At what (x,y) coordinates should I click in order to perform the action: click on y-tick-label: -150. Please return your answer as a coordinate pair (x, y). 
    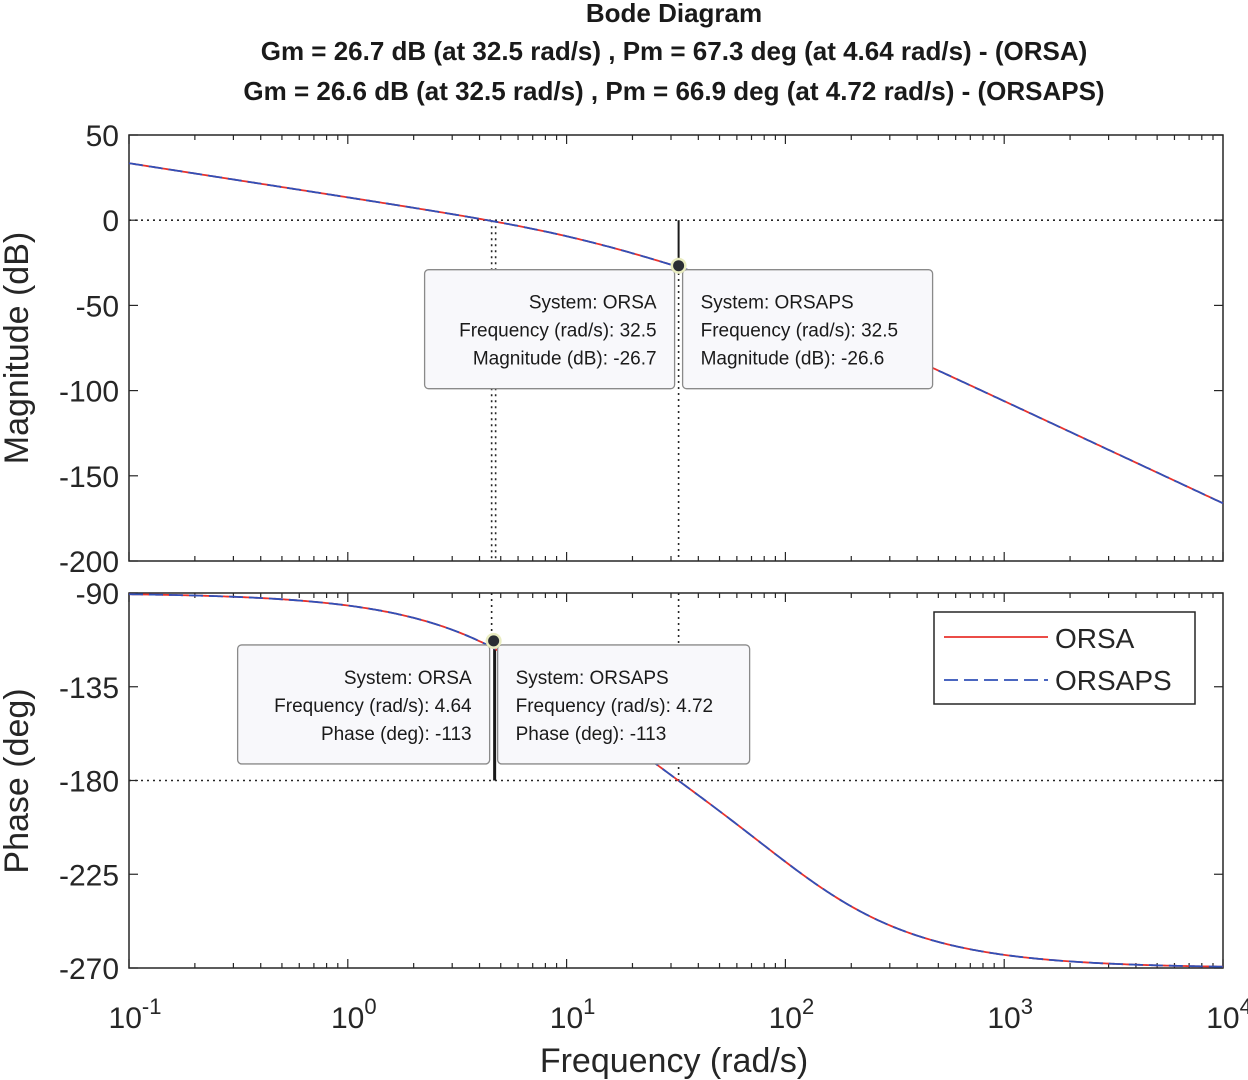
    Looking at the image, I should click on (89, 477).